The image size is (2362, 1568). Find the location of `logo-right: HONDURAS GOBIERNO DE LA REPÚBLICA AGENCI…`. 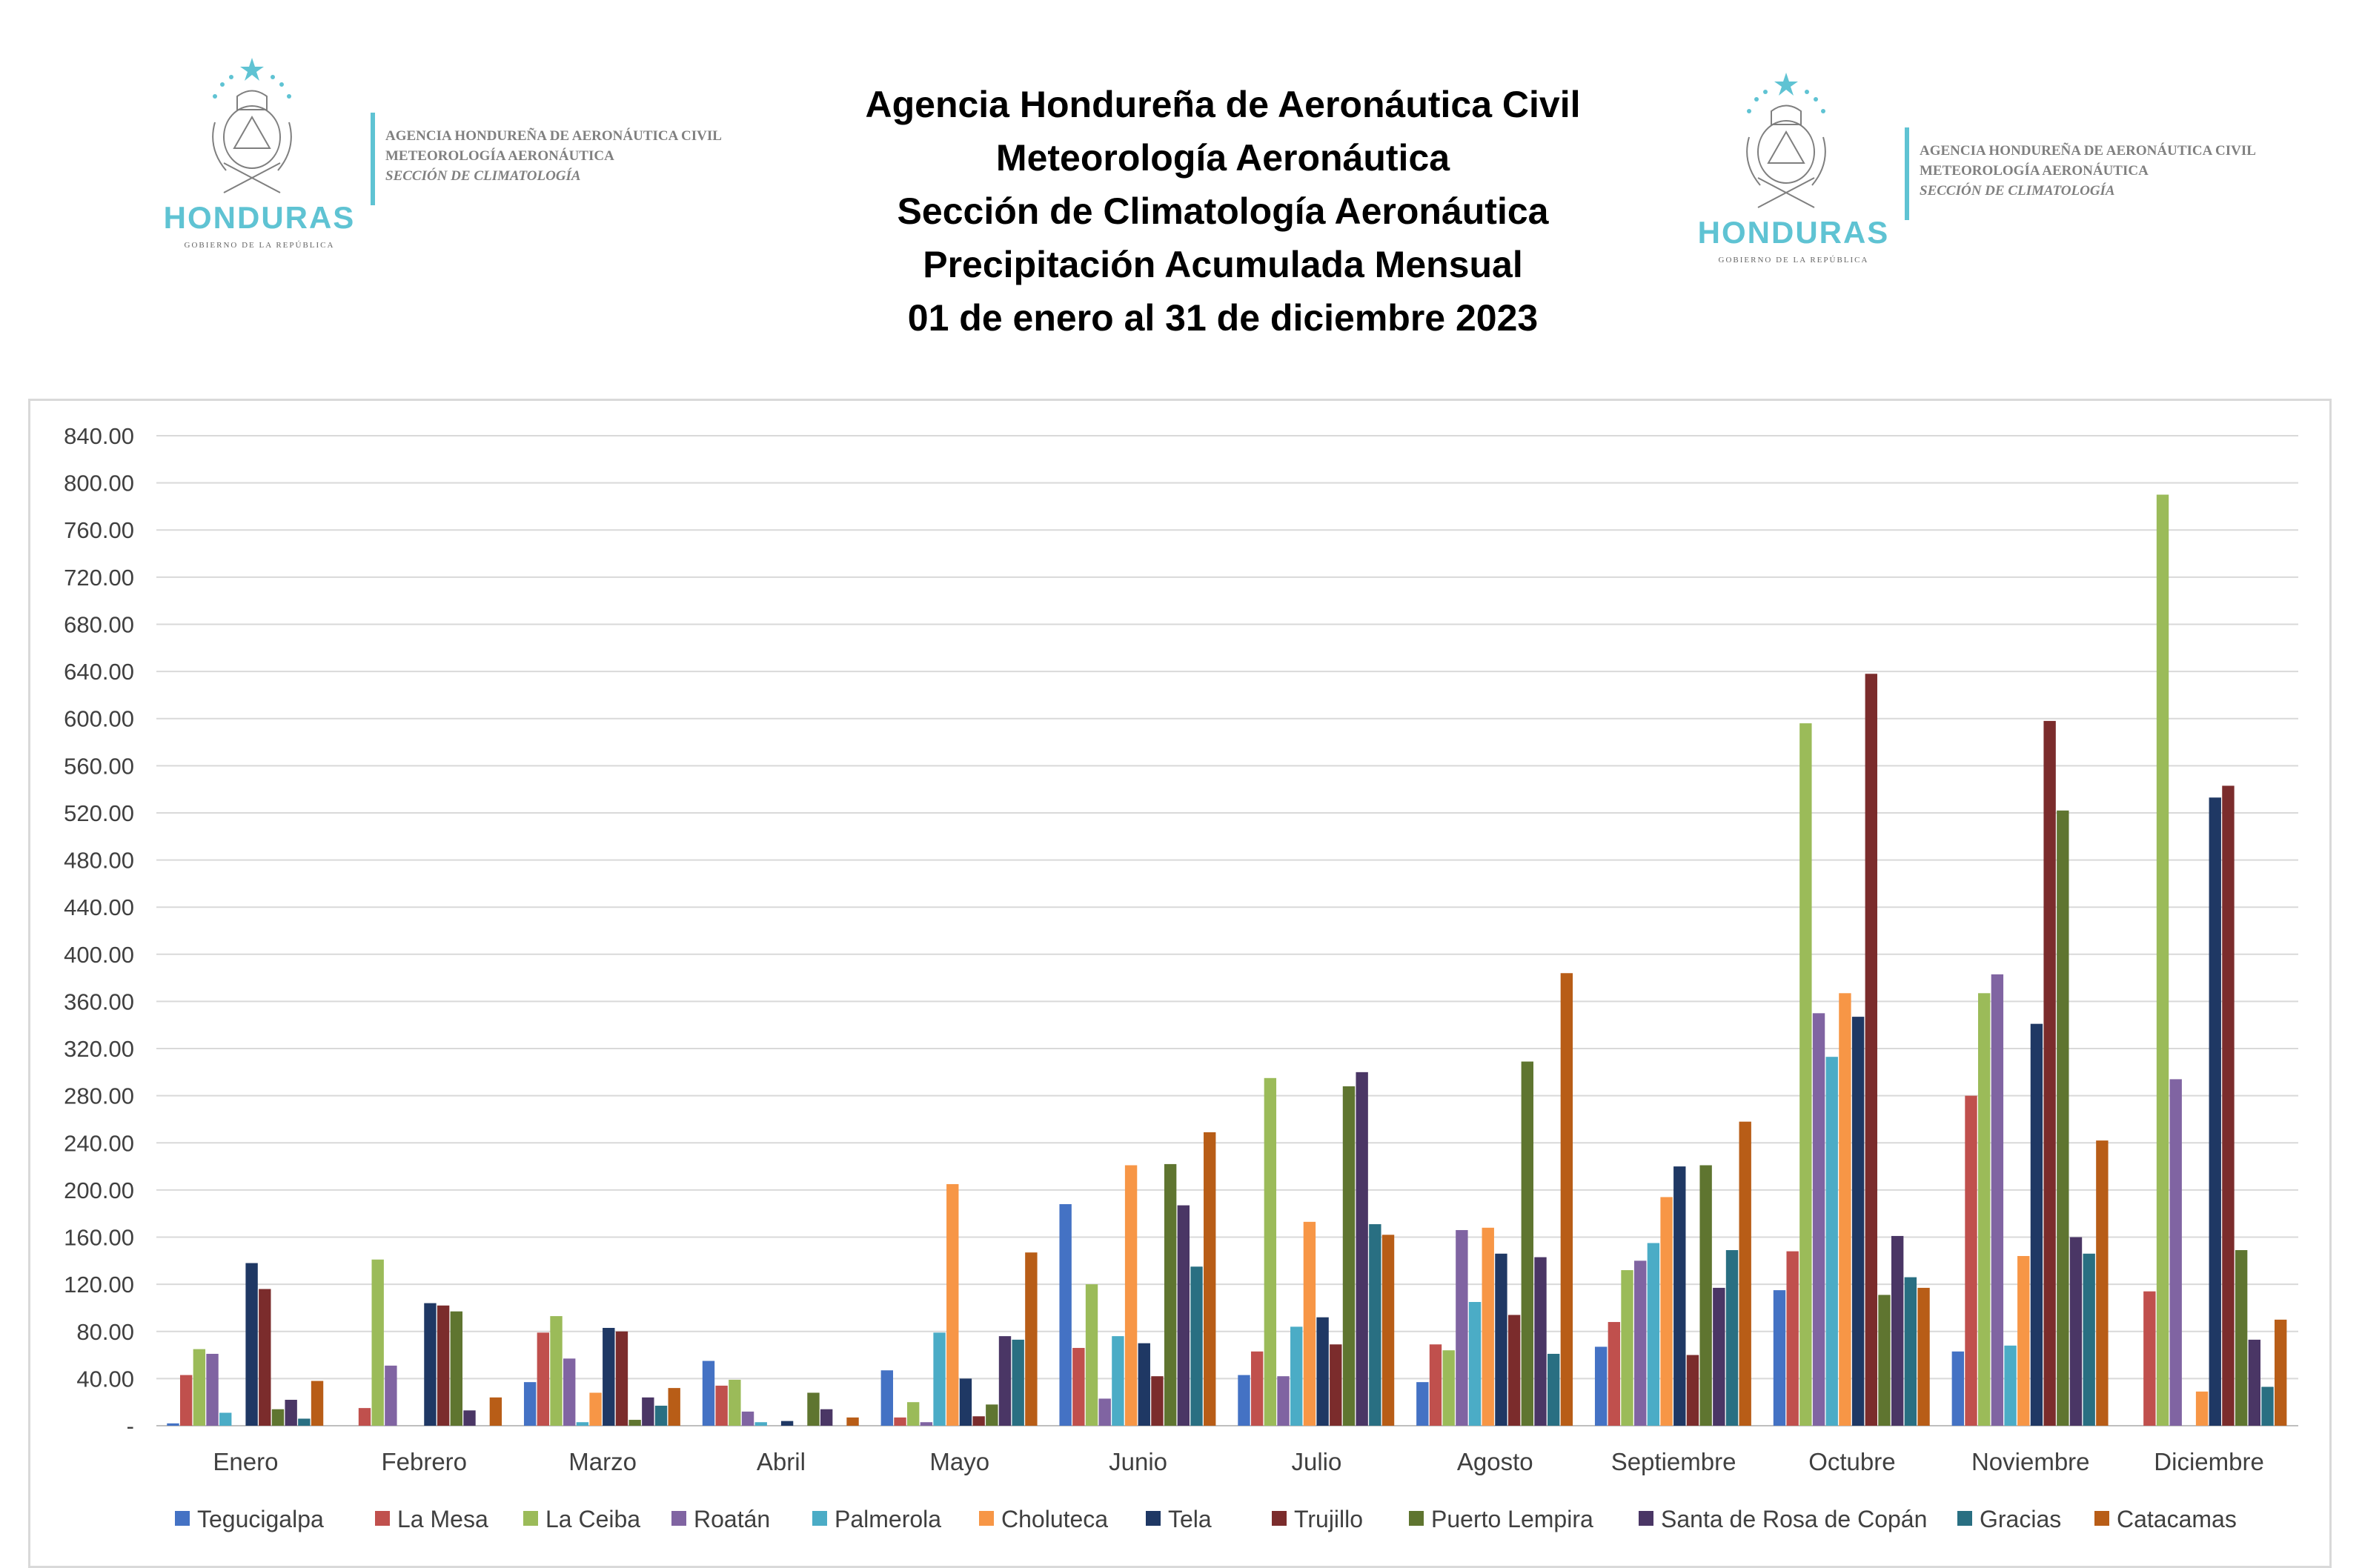

logo-right: HONDURAS GOBIERNO DE LA REPÚBLICA AGENCI… is located at coordinates (1986, 170).